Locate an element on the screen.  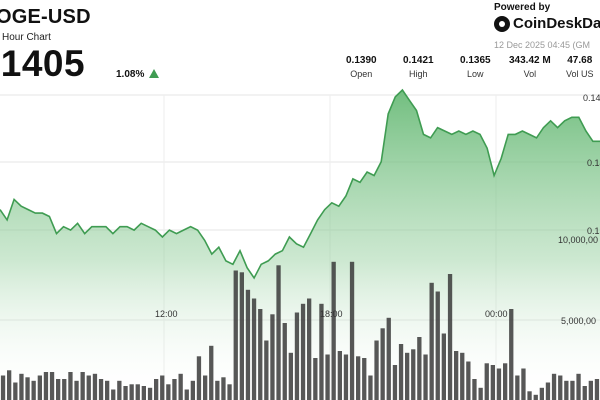
volume-tick-label: 5,000,00 is located at coordinates (578, 321).